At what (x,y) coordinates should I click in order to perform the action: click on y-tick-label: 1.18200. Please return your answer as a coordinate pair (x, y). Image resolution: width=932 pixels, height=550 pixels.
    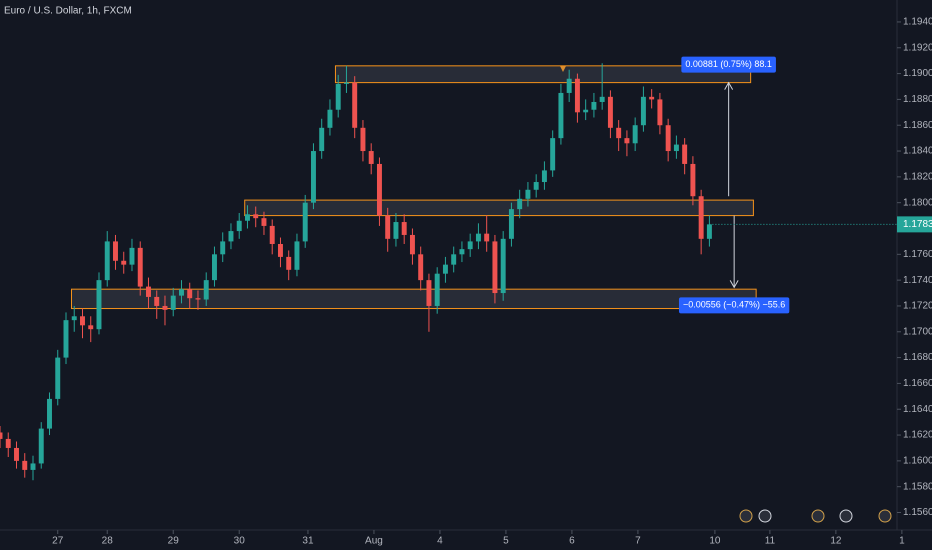
    Looking at the image, I should click on (917, 177).